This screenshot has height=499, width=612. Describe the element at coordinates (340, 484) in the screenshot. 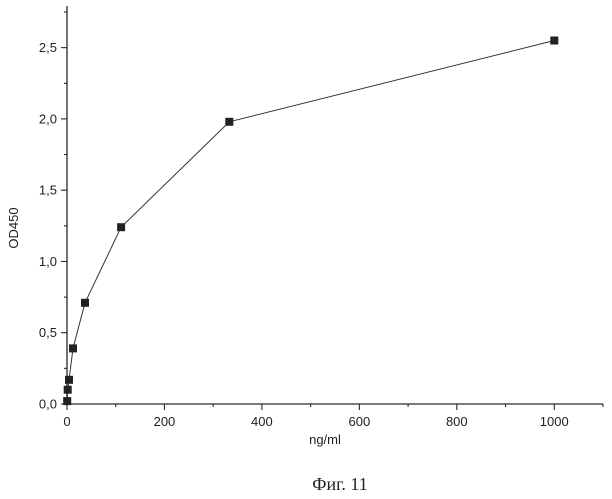

I see `figure-caption: Фиг. 11` at that location.